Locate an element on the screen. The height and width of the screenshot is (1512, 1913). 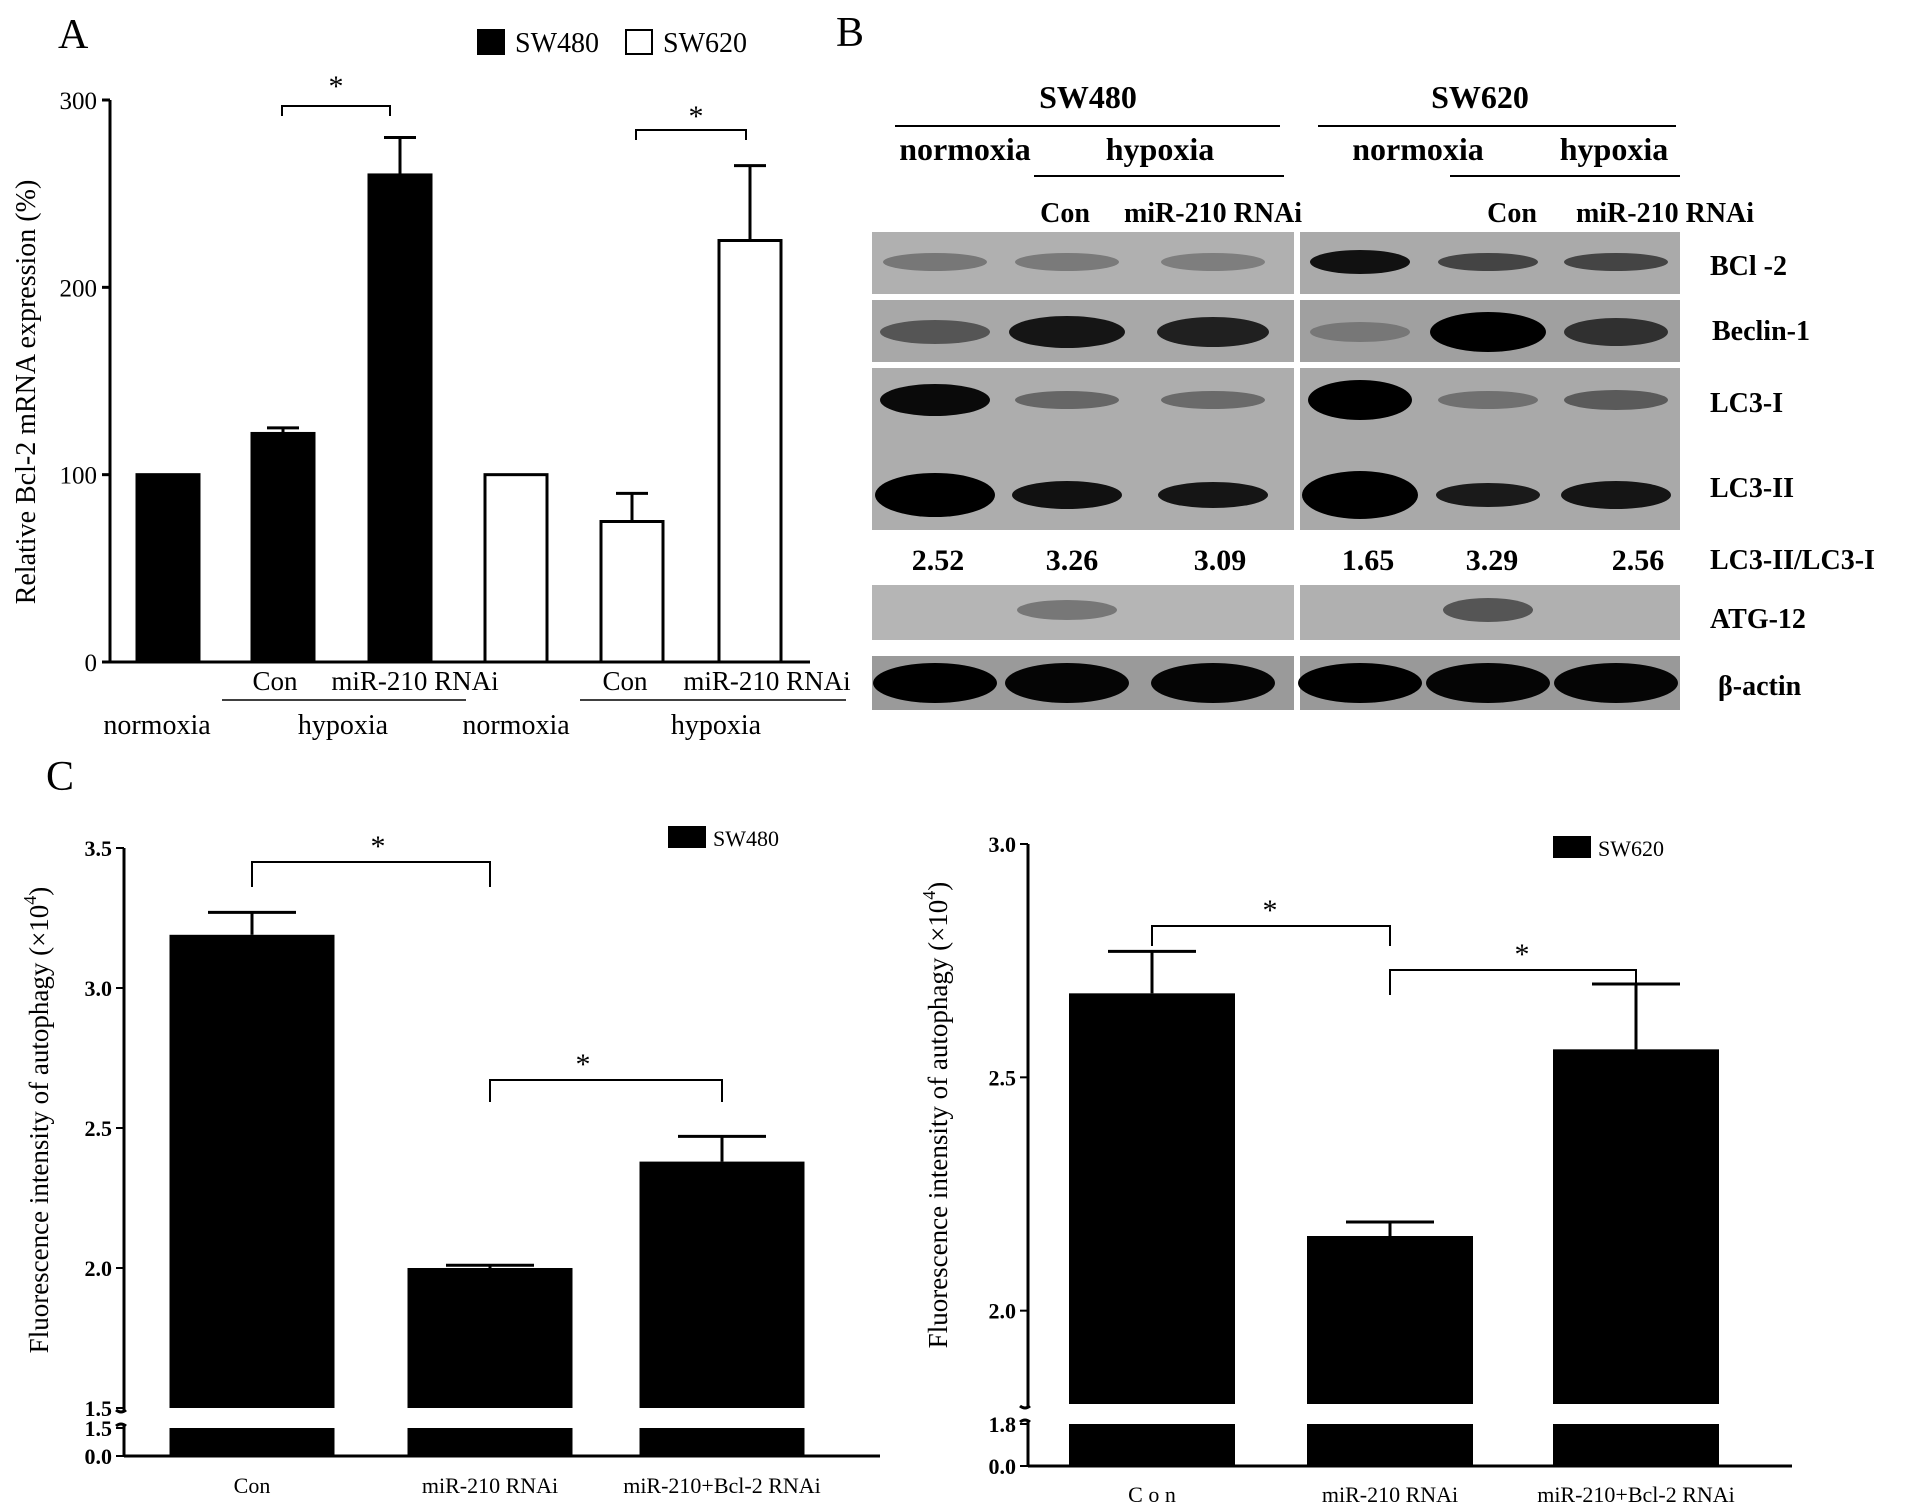
blot-ratio-5: 3.29 is located at coordinates (1492, 560).